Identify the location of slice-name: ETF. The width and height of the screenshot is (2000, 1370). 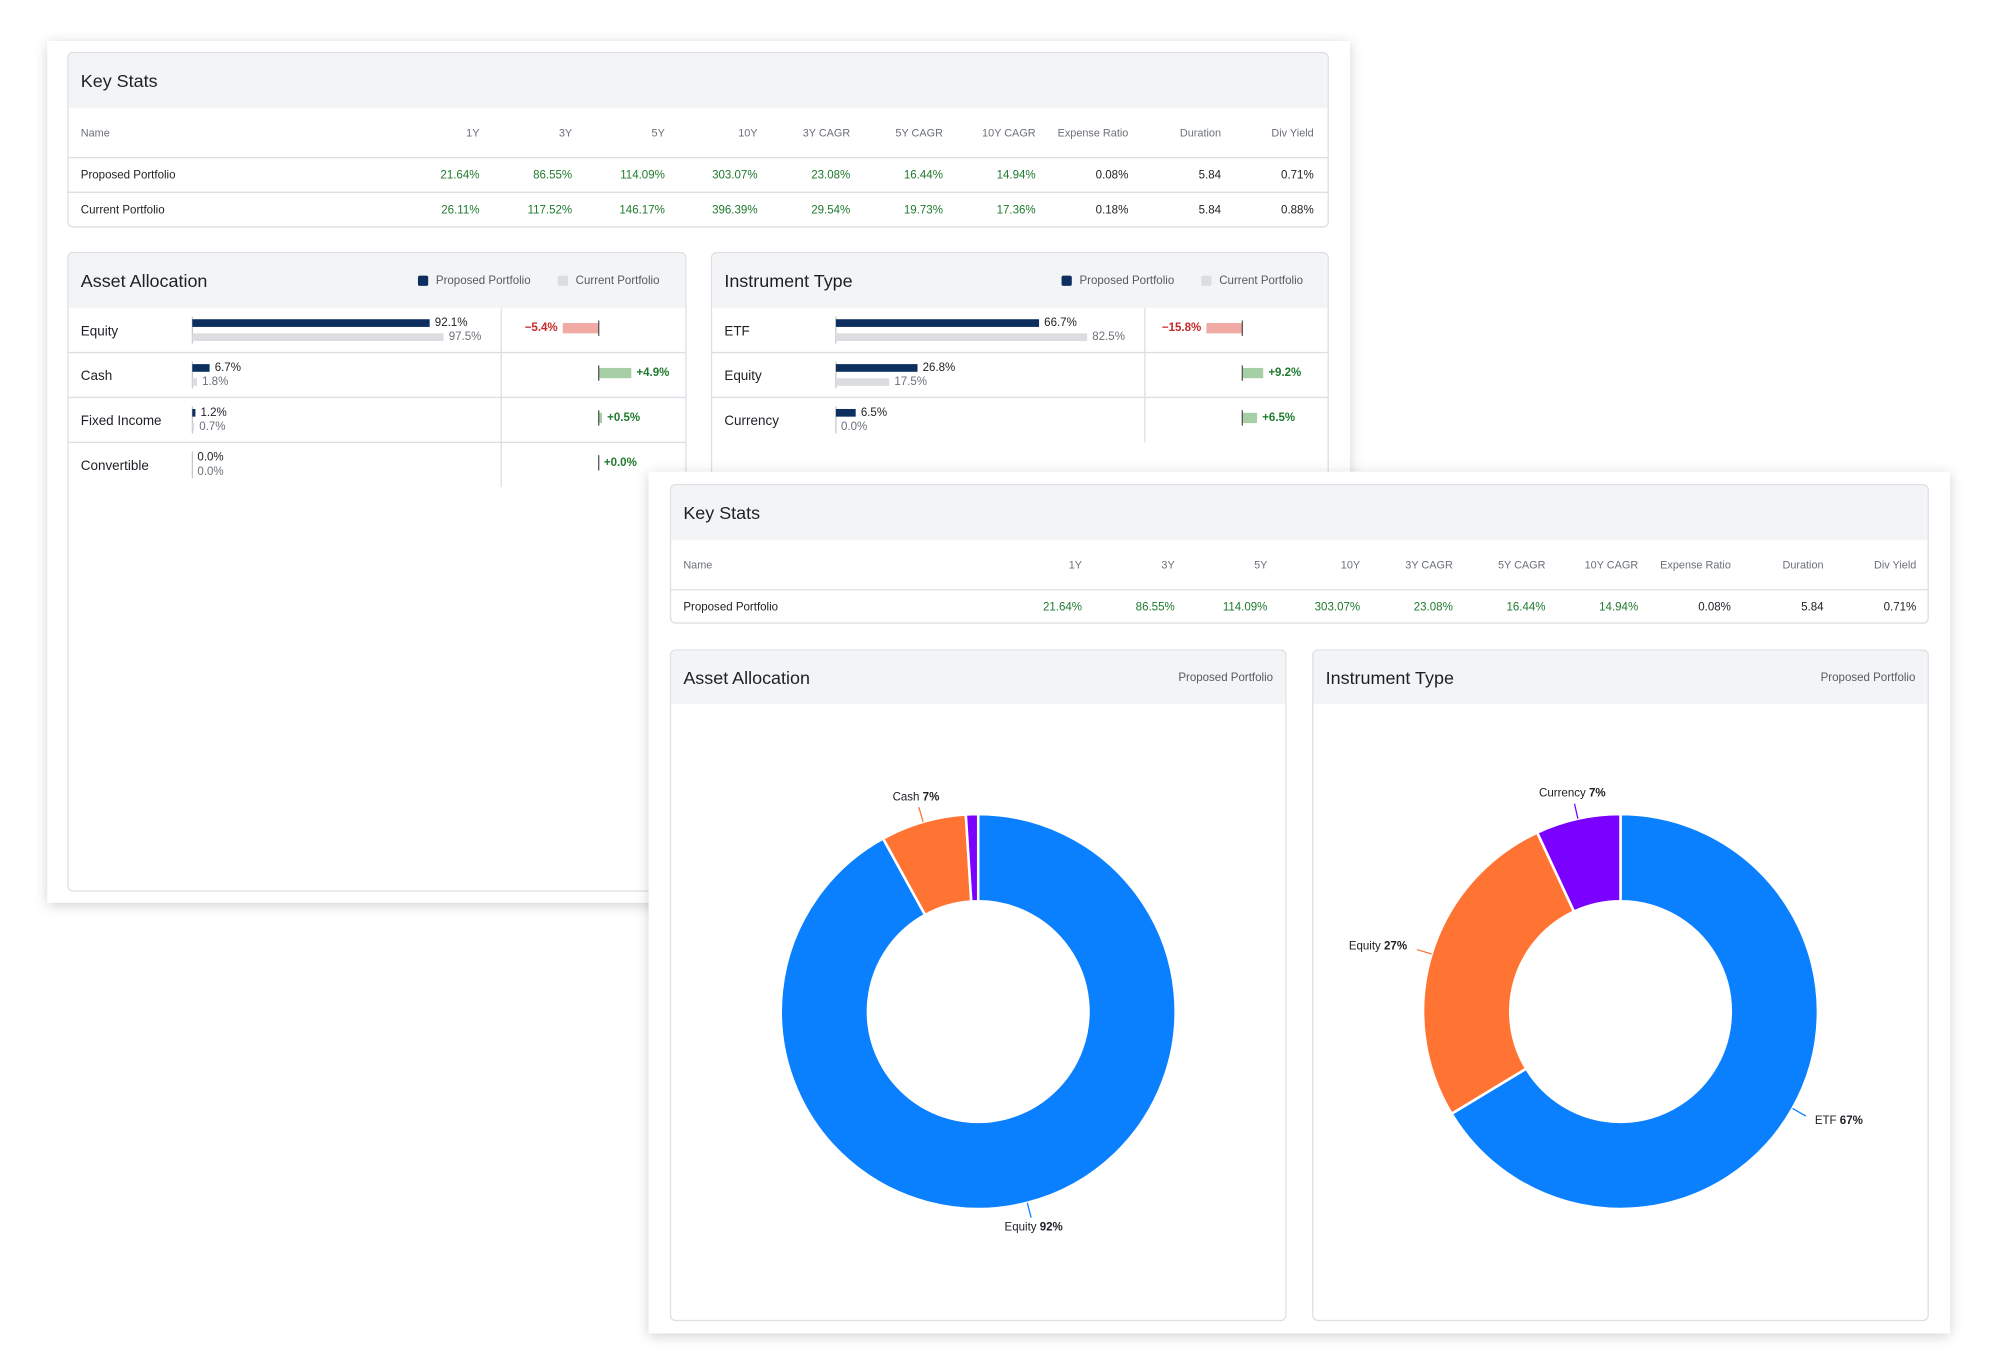
(1826, 1121).